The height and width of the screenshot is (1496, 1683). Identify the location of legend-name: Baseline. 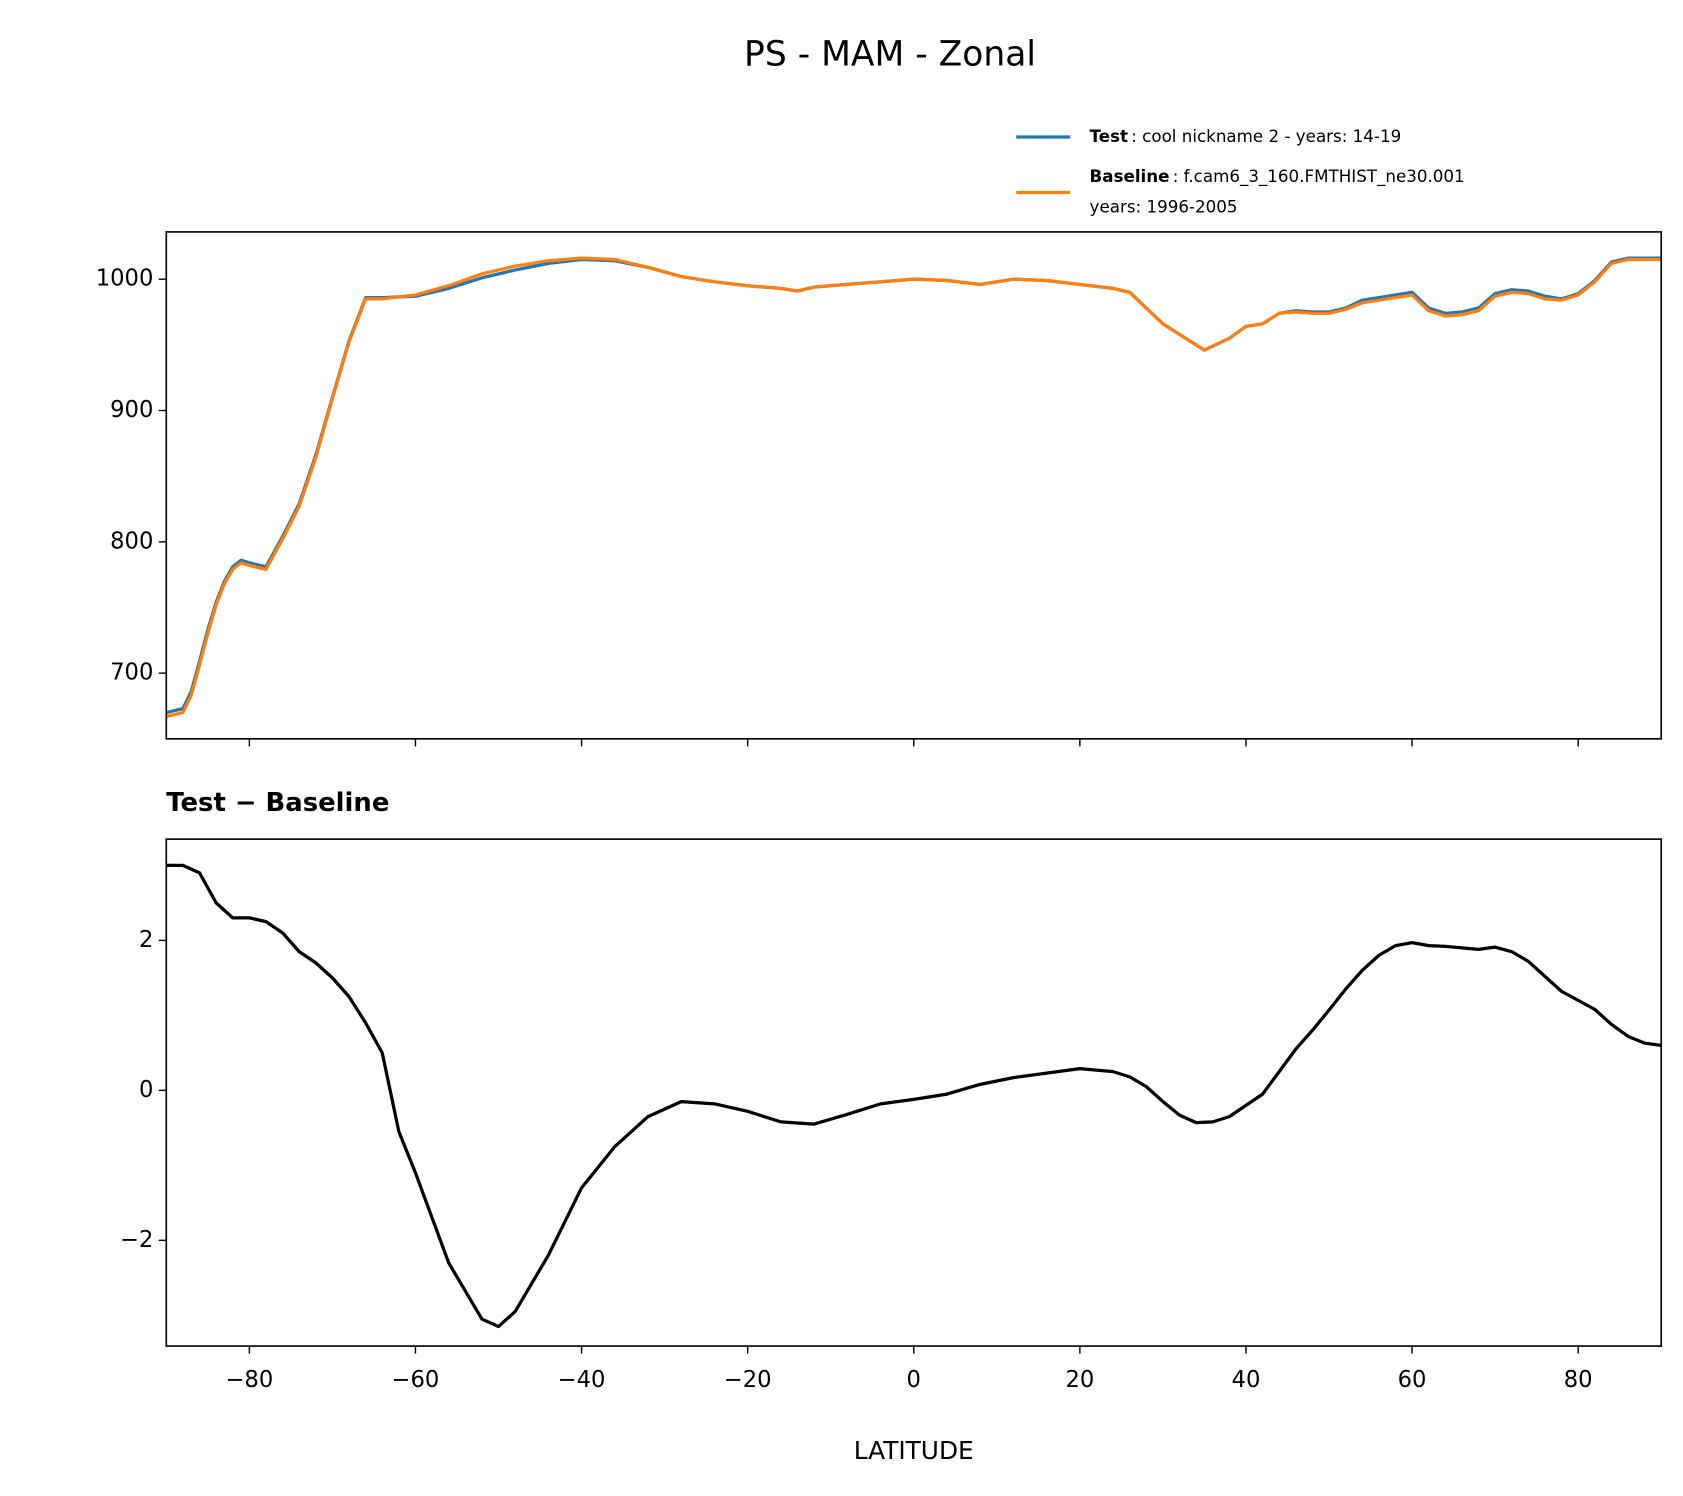
(1130, 175).